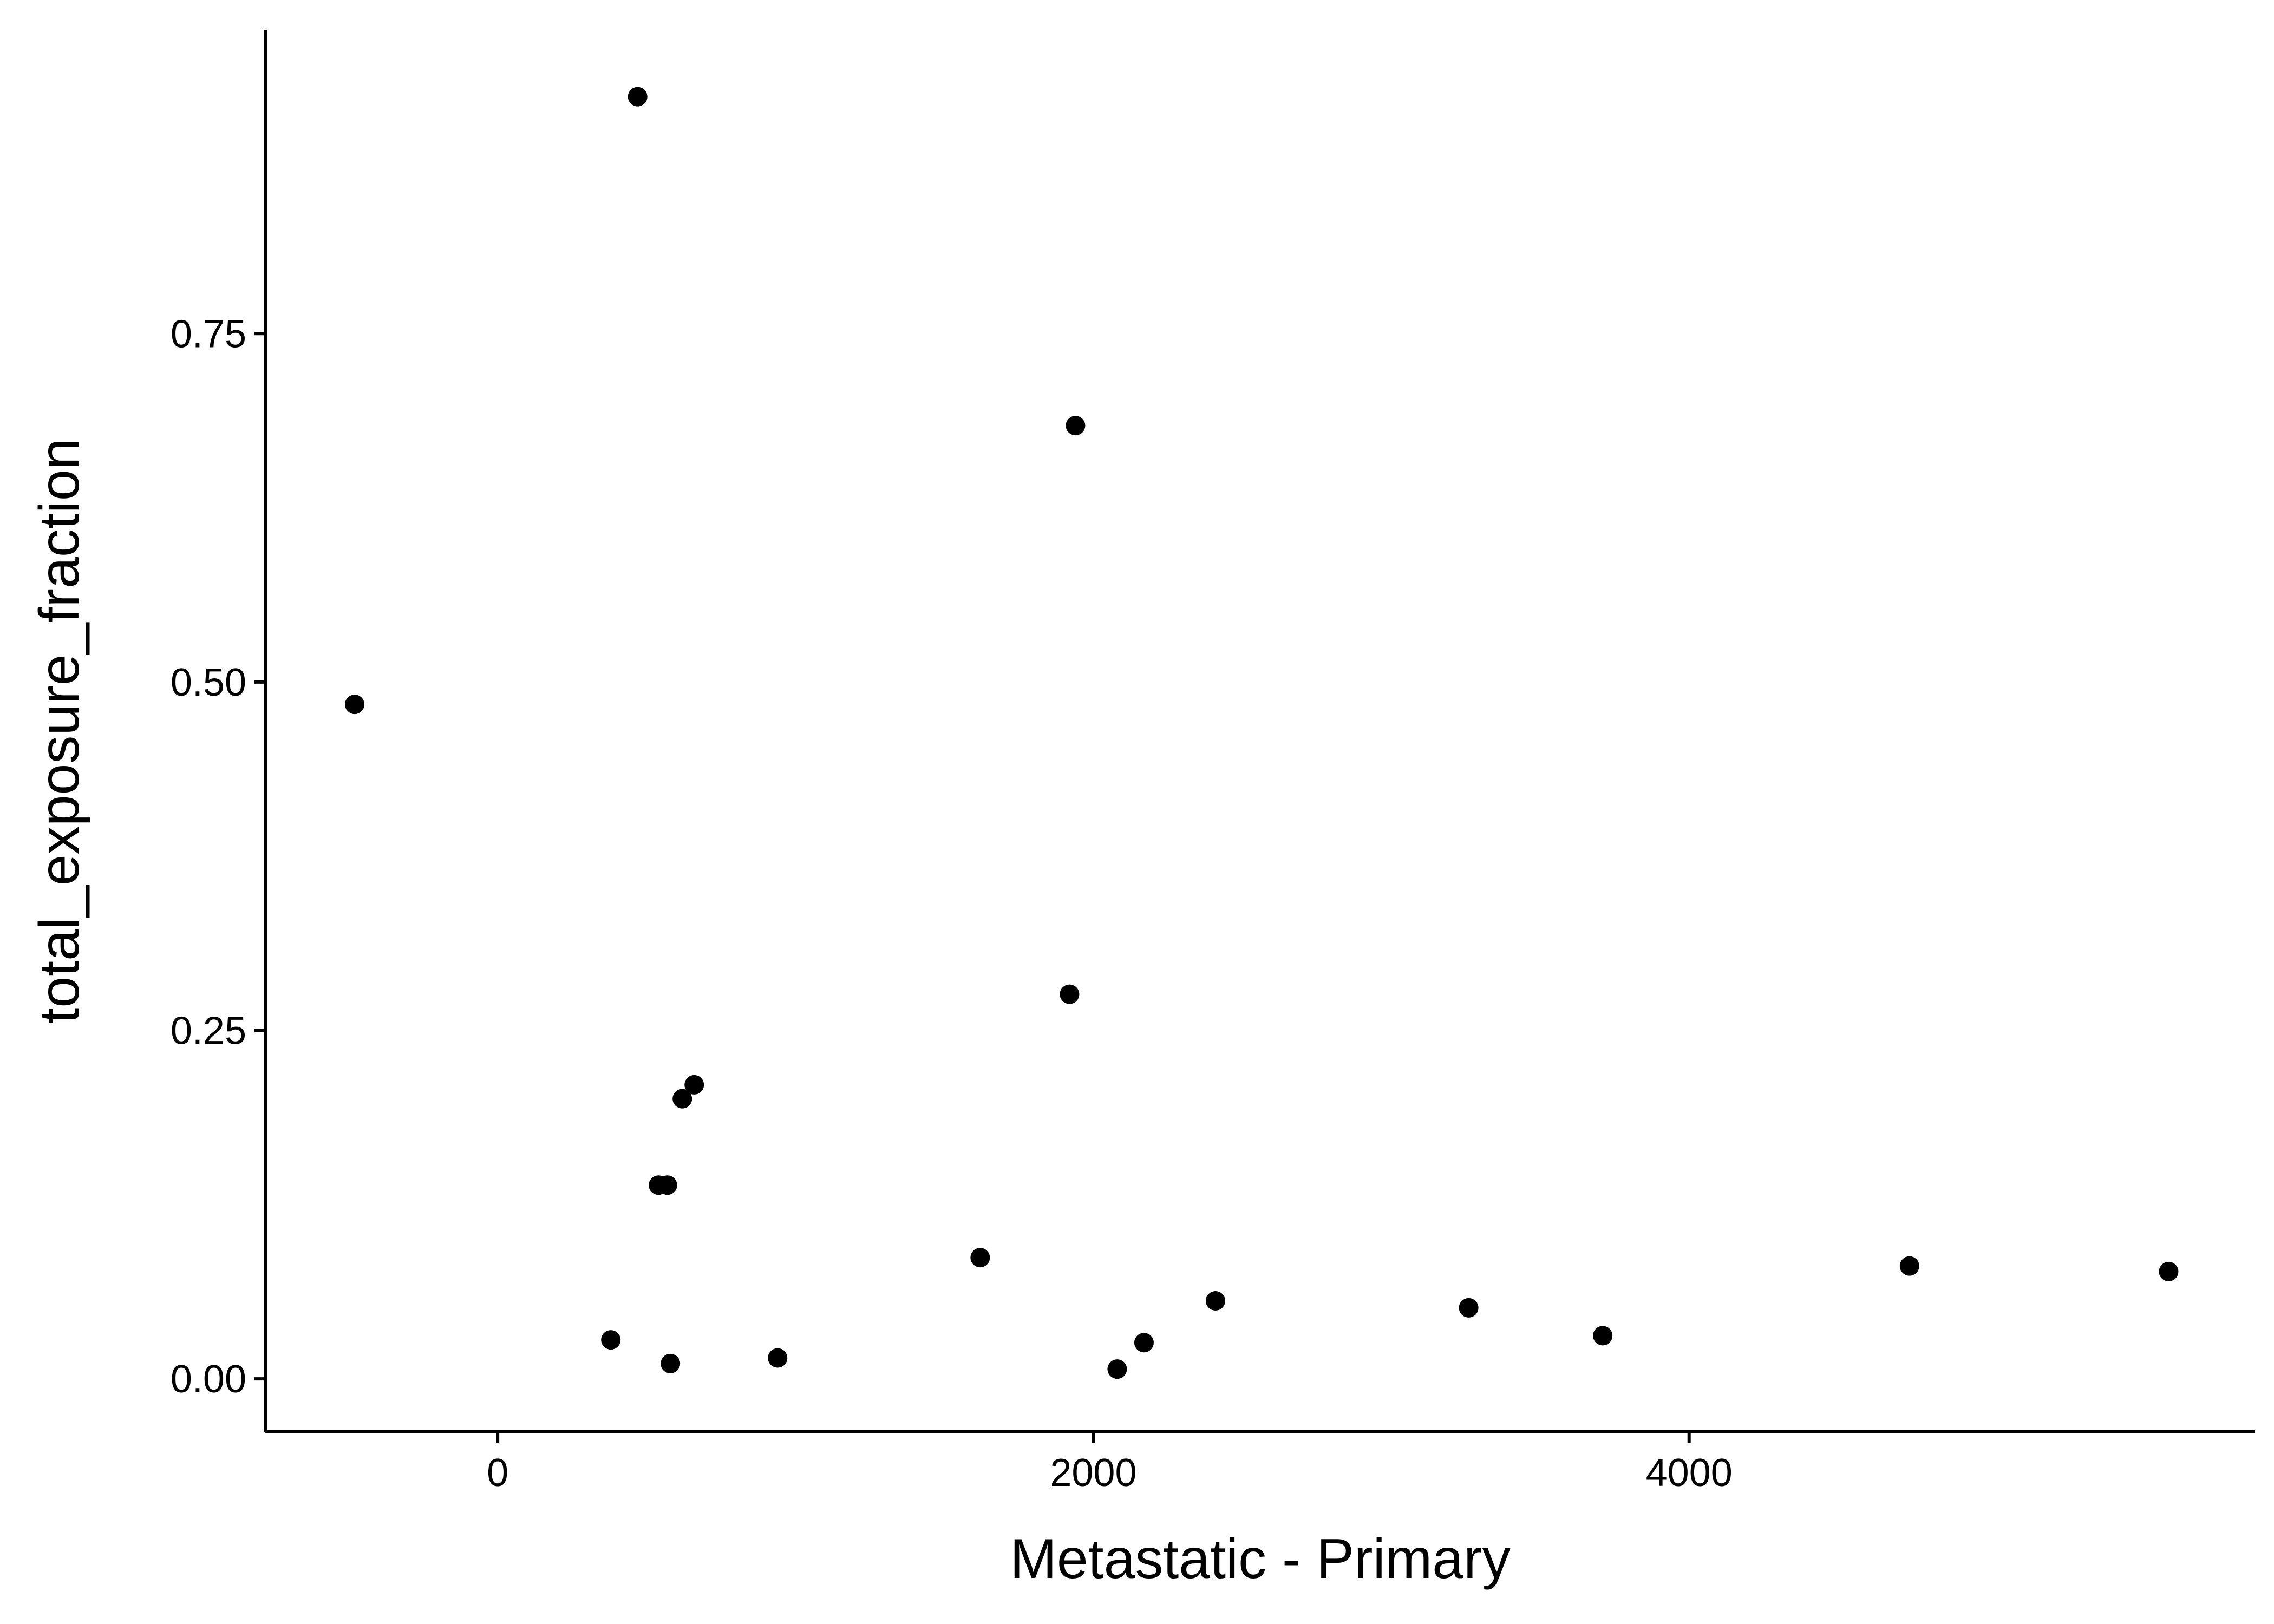  What do you see at coordinates (218, 856) in the screenshot?
I see `y-axis-ticks: 0.00 0.25 0.50 0.75` at bounding box center [218, 856].